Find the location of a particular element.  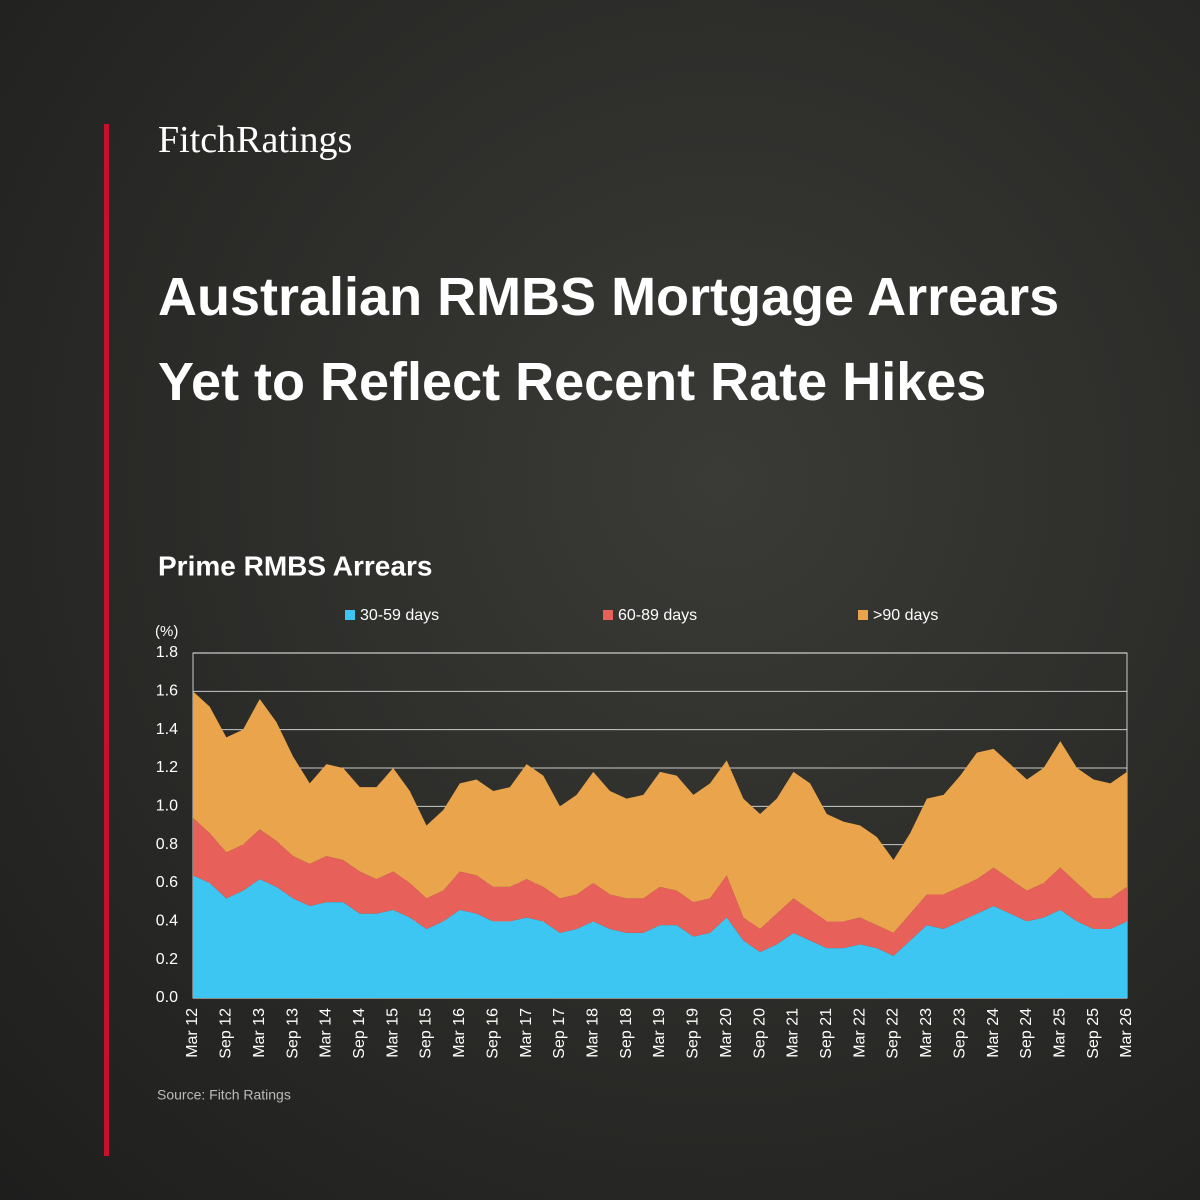

chart-title: Prime RMBS Arrears is located at coordinates (295, 565).